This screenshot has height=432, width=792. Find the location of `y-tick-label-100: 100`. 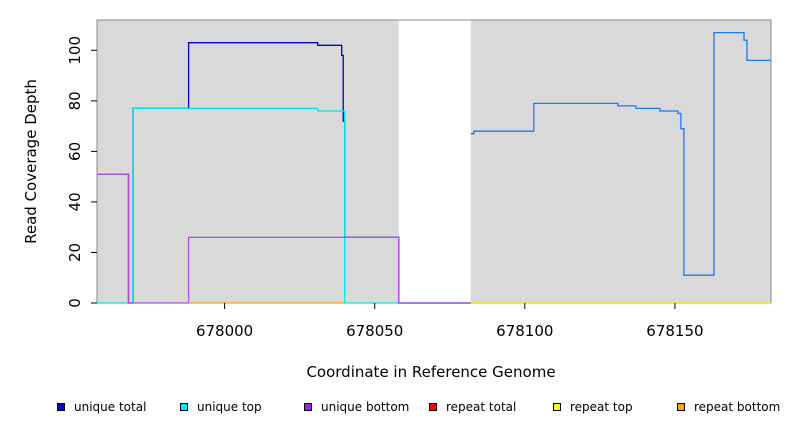

y-tick-label-100: 100 is located at coordinates (75, 50).